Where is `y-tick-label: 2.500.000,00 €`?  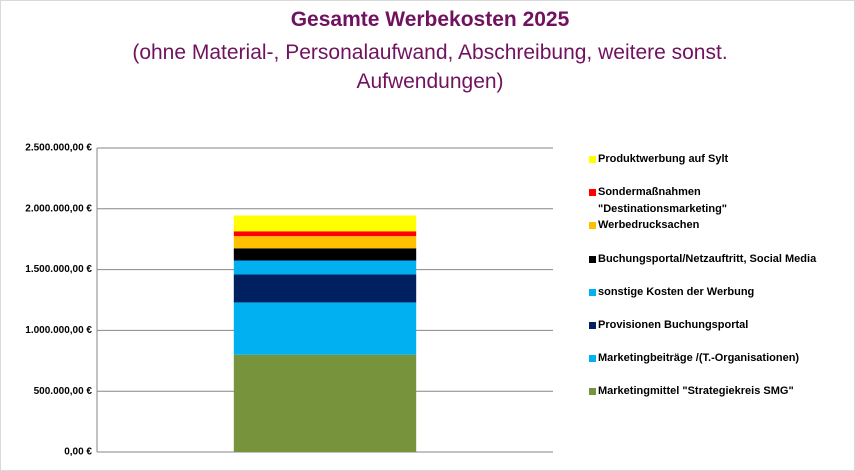 y-tick-label: 2.500.000,00 € is located at coordinates (58, 148).